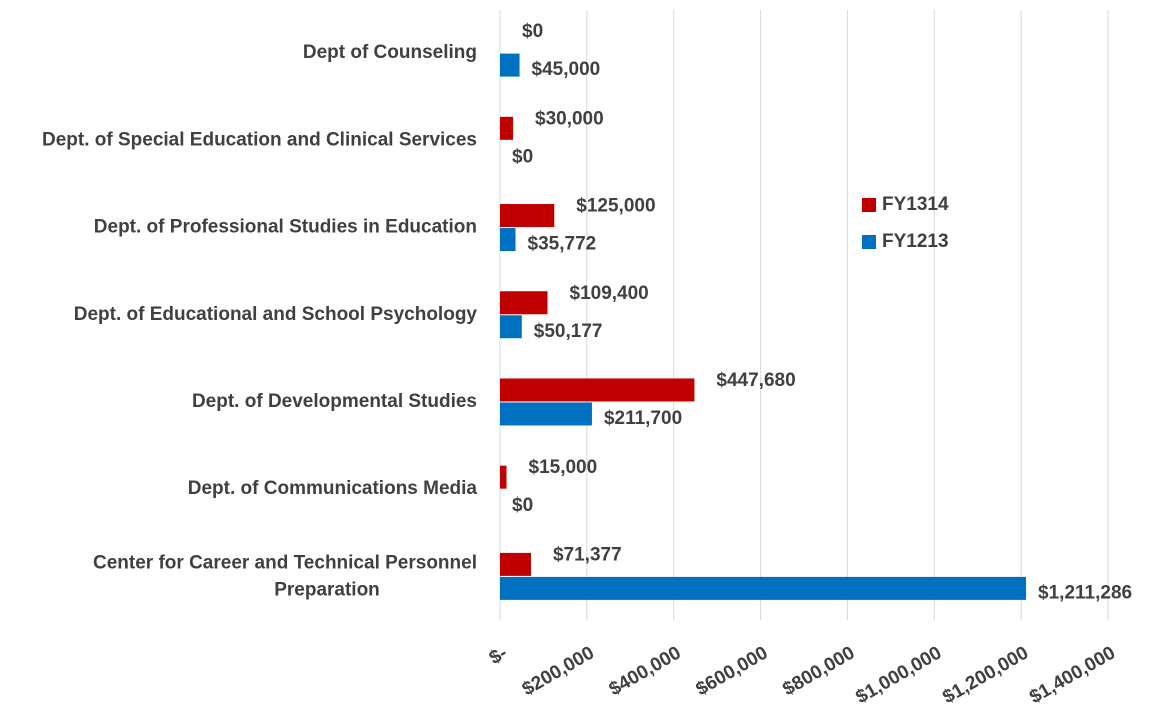 The image size is (1155, 718). What do you see at coordinates (334, 401) in the screenshot?
I see `y-tick-label: Dept. of Developmental Studies` at bounding box center [334, 401].